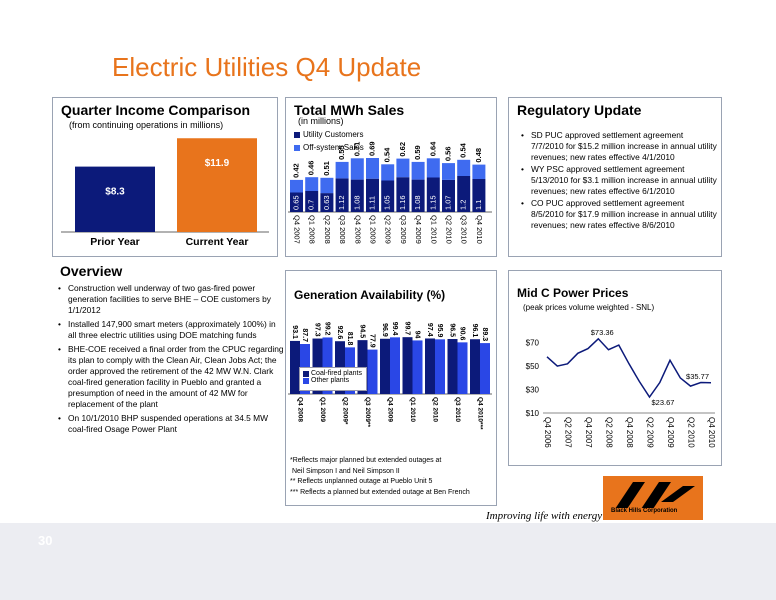 Image resolution: width=776 pixels, height=600 pixels. Describe the element at coordinates (649, 432) in the screenshot. I see `midc-x-tick: Q2 2009` at that location.